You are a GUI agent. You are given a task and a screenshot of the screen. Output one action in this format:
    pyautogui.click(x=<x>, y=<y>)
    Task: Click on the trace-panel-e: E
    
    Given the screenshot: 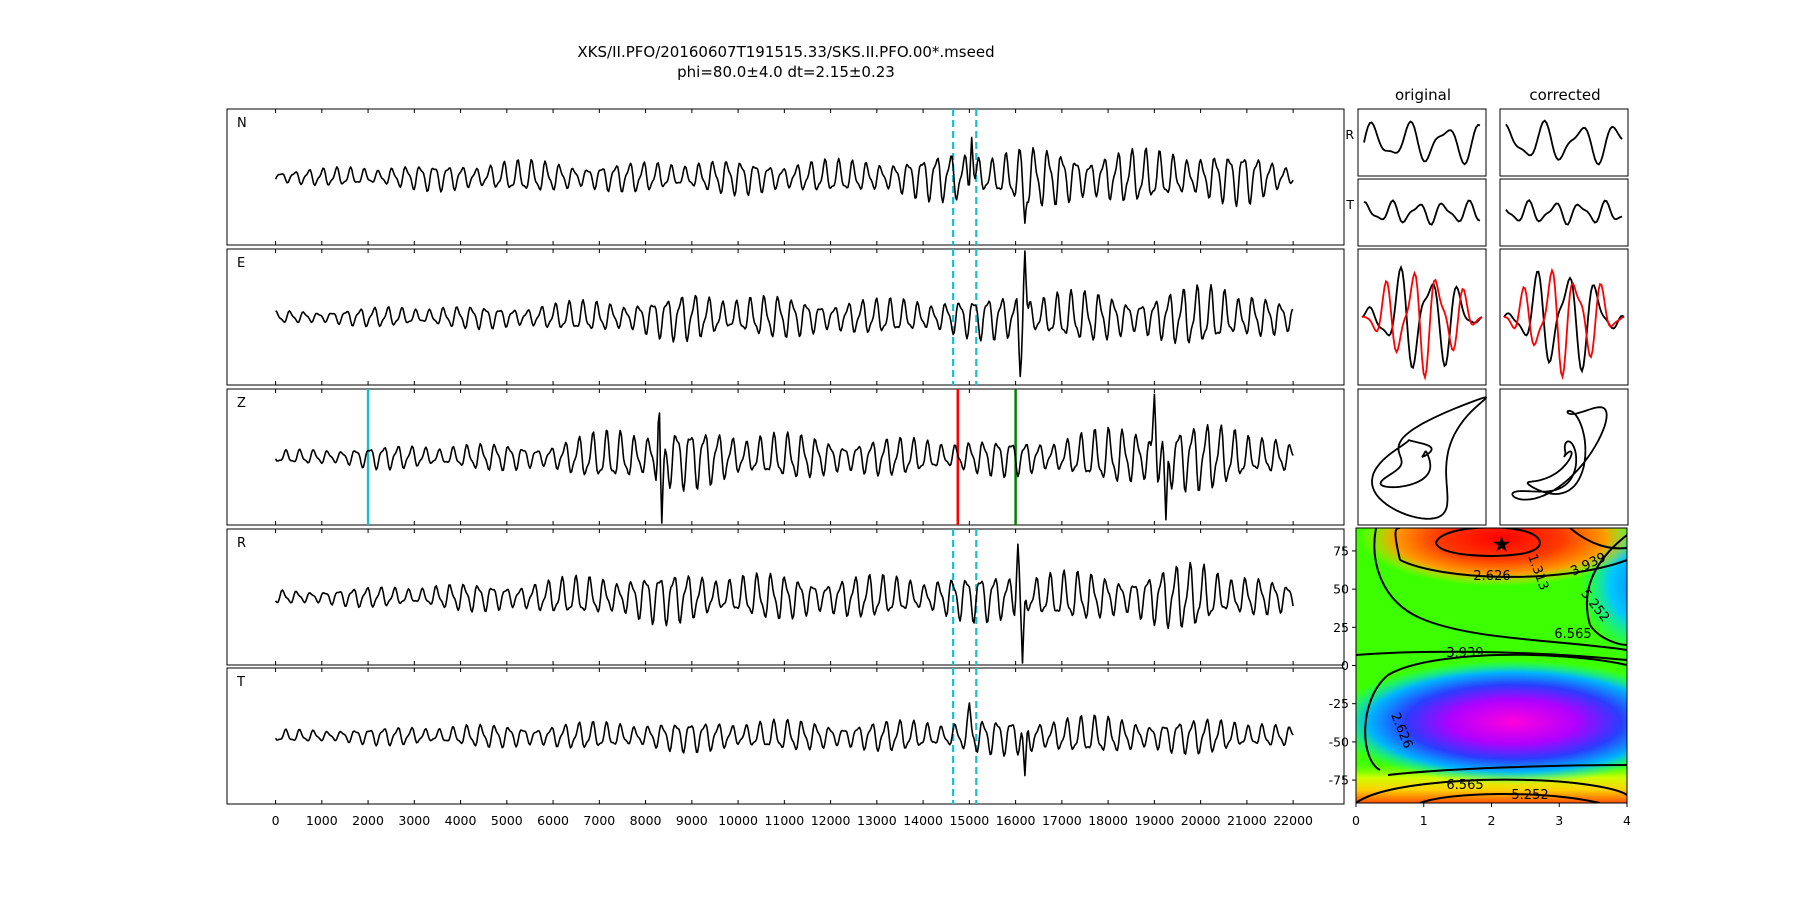 What is the action you would take?
    pyautogui.click(x=785, y=317)
    